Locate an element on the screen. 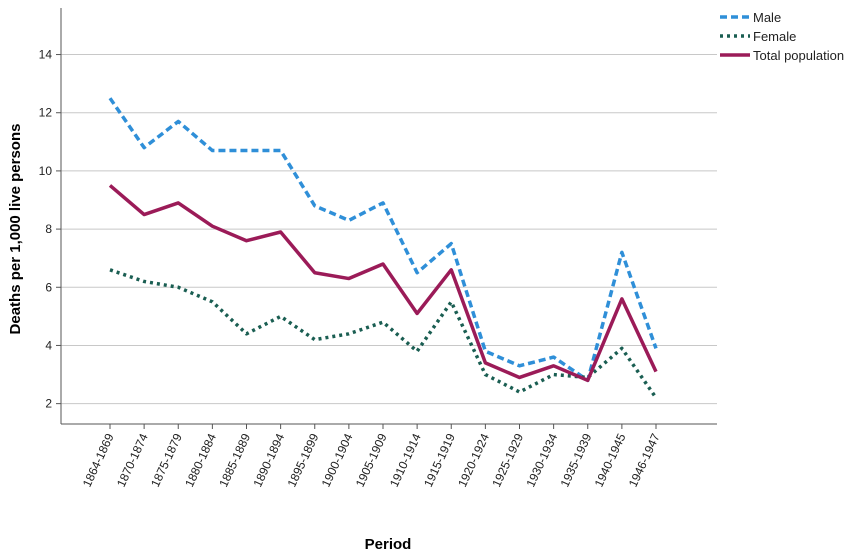 The height and width of the screenshot is (552, 858). x-tick-label: 1864-1869 is located at coordinates (98, 460).